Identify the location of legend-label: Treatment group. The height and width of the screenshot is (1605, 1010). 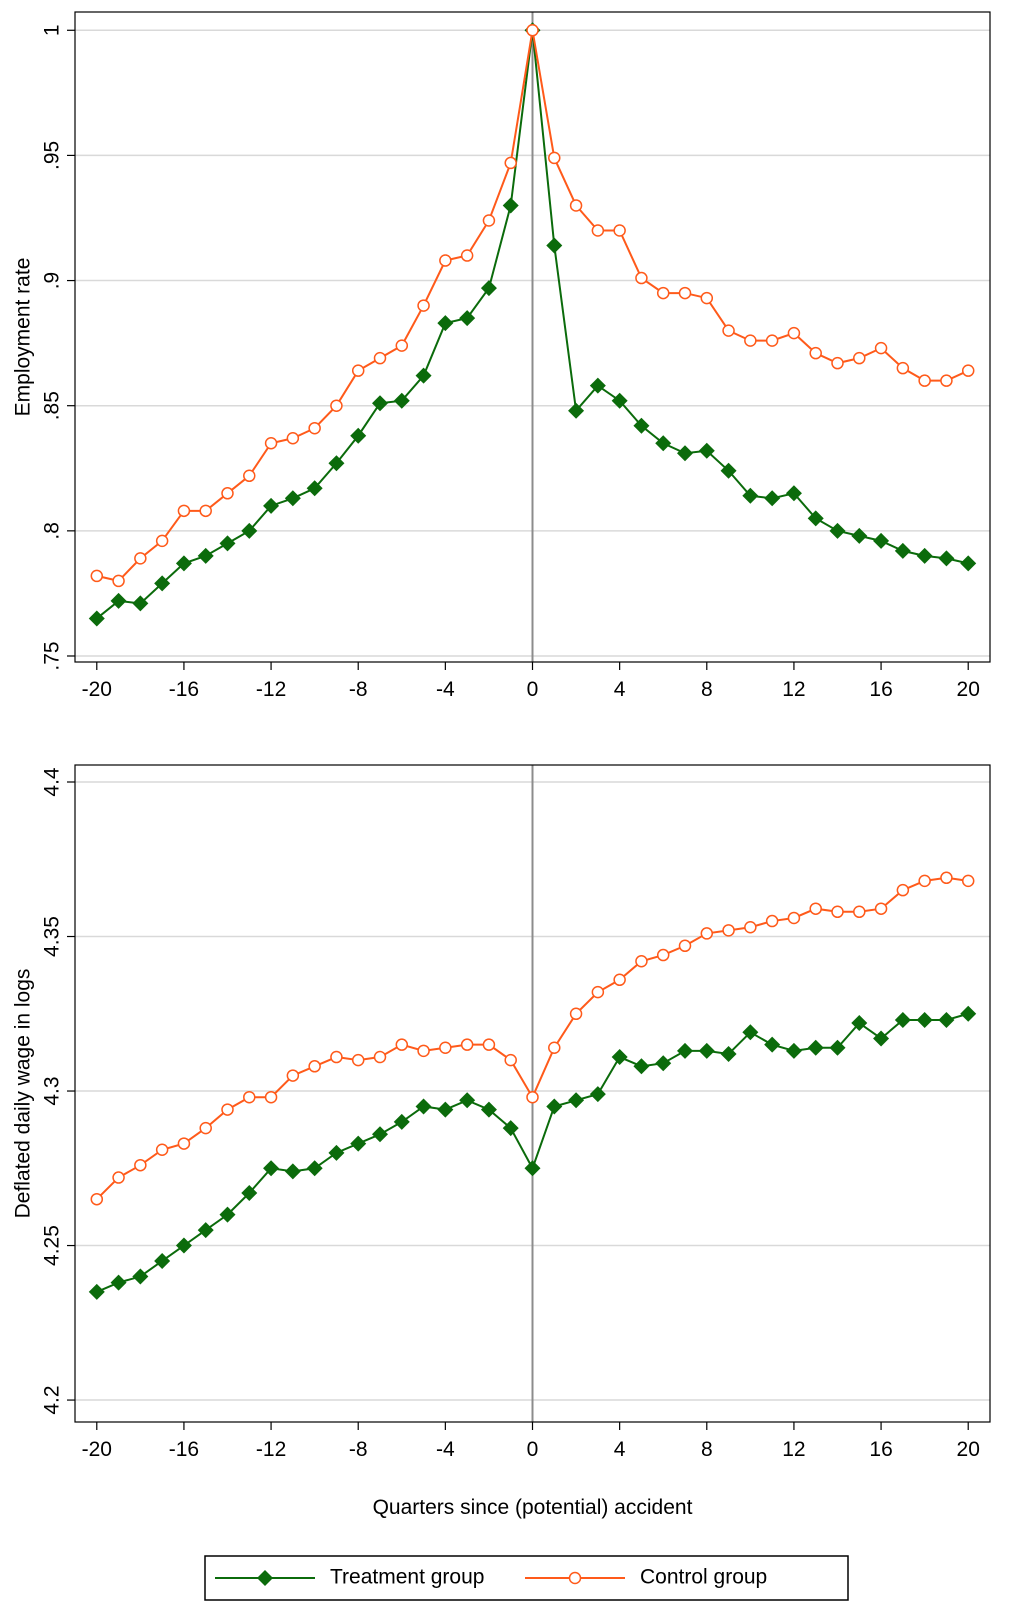
(407, 1577).